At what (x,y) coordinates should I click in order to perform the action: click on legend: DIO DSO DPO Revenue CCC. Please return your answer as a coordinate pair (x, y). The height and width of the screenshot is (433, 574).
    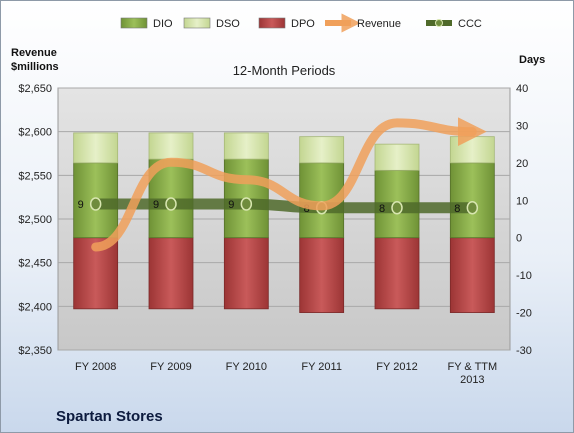
    Looking at the image, I should click on (301, 23).